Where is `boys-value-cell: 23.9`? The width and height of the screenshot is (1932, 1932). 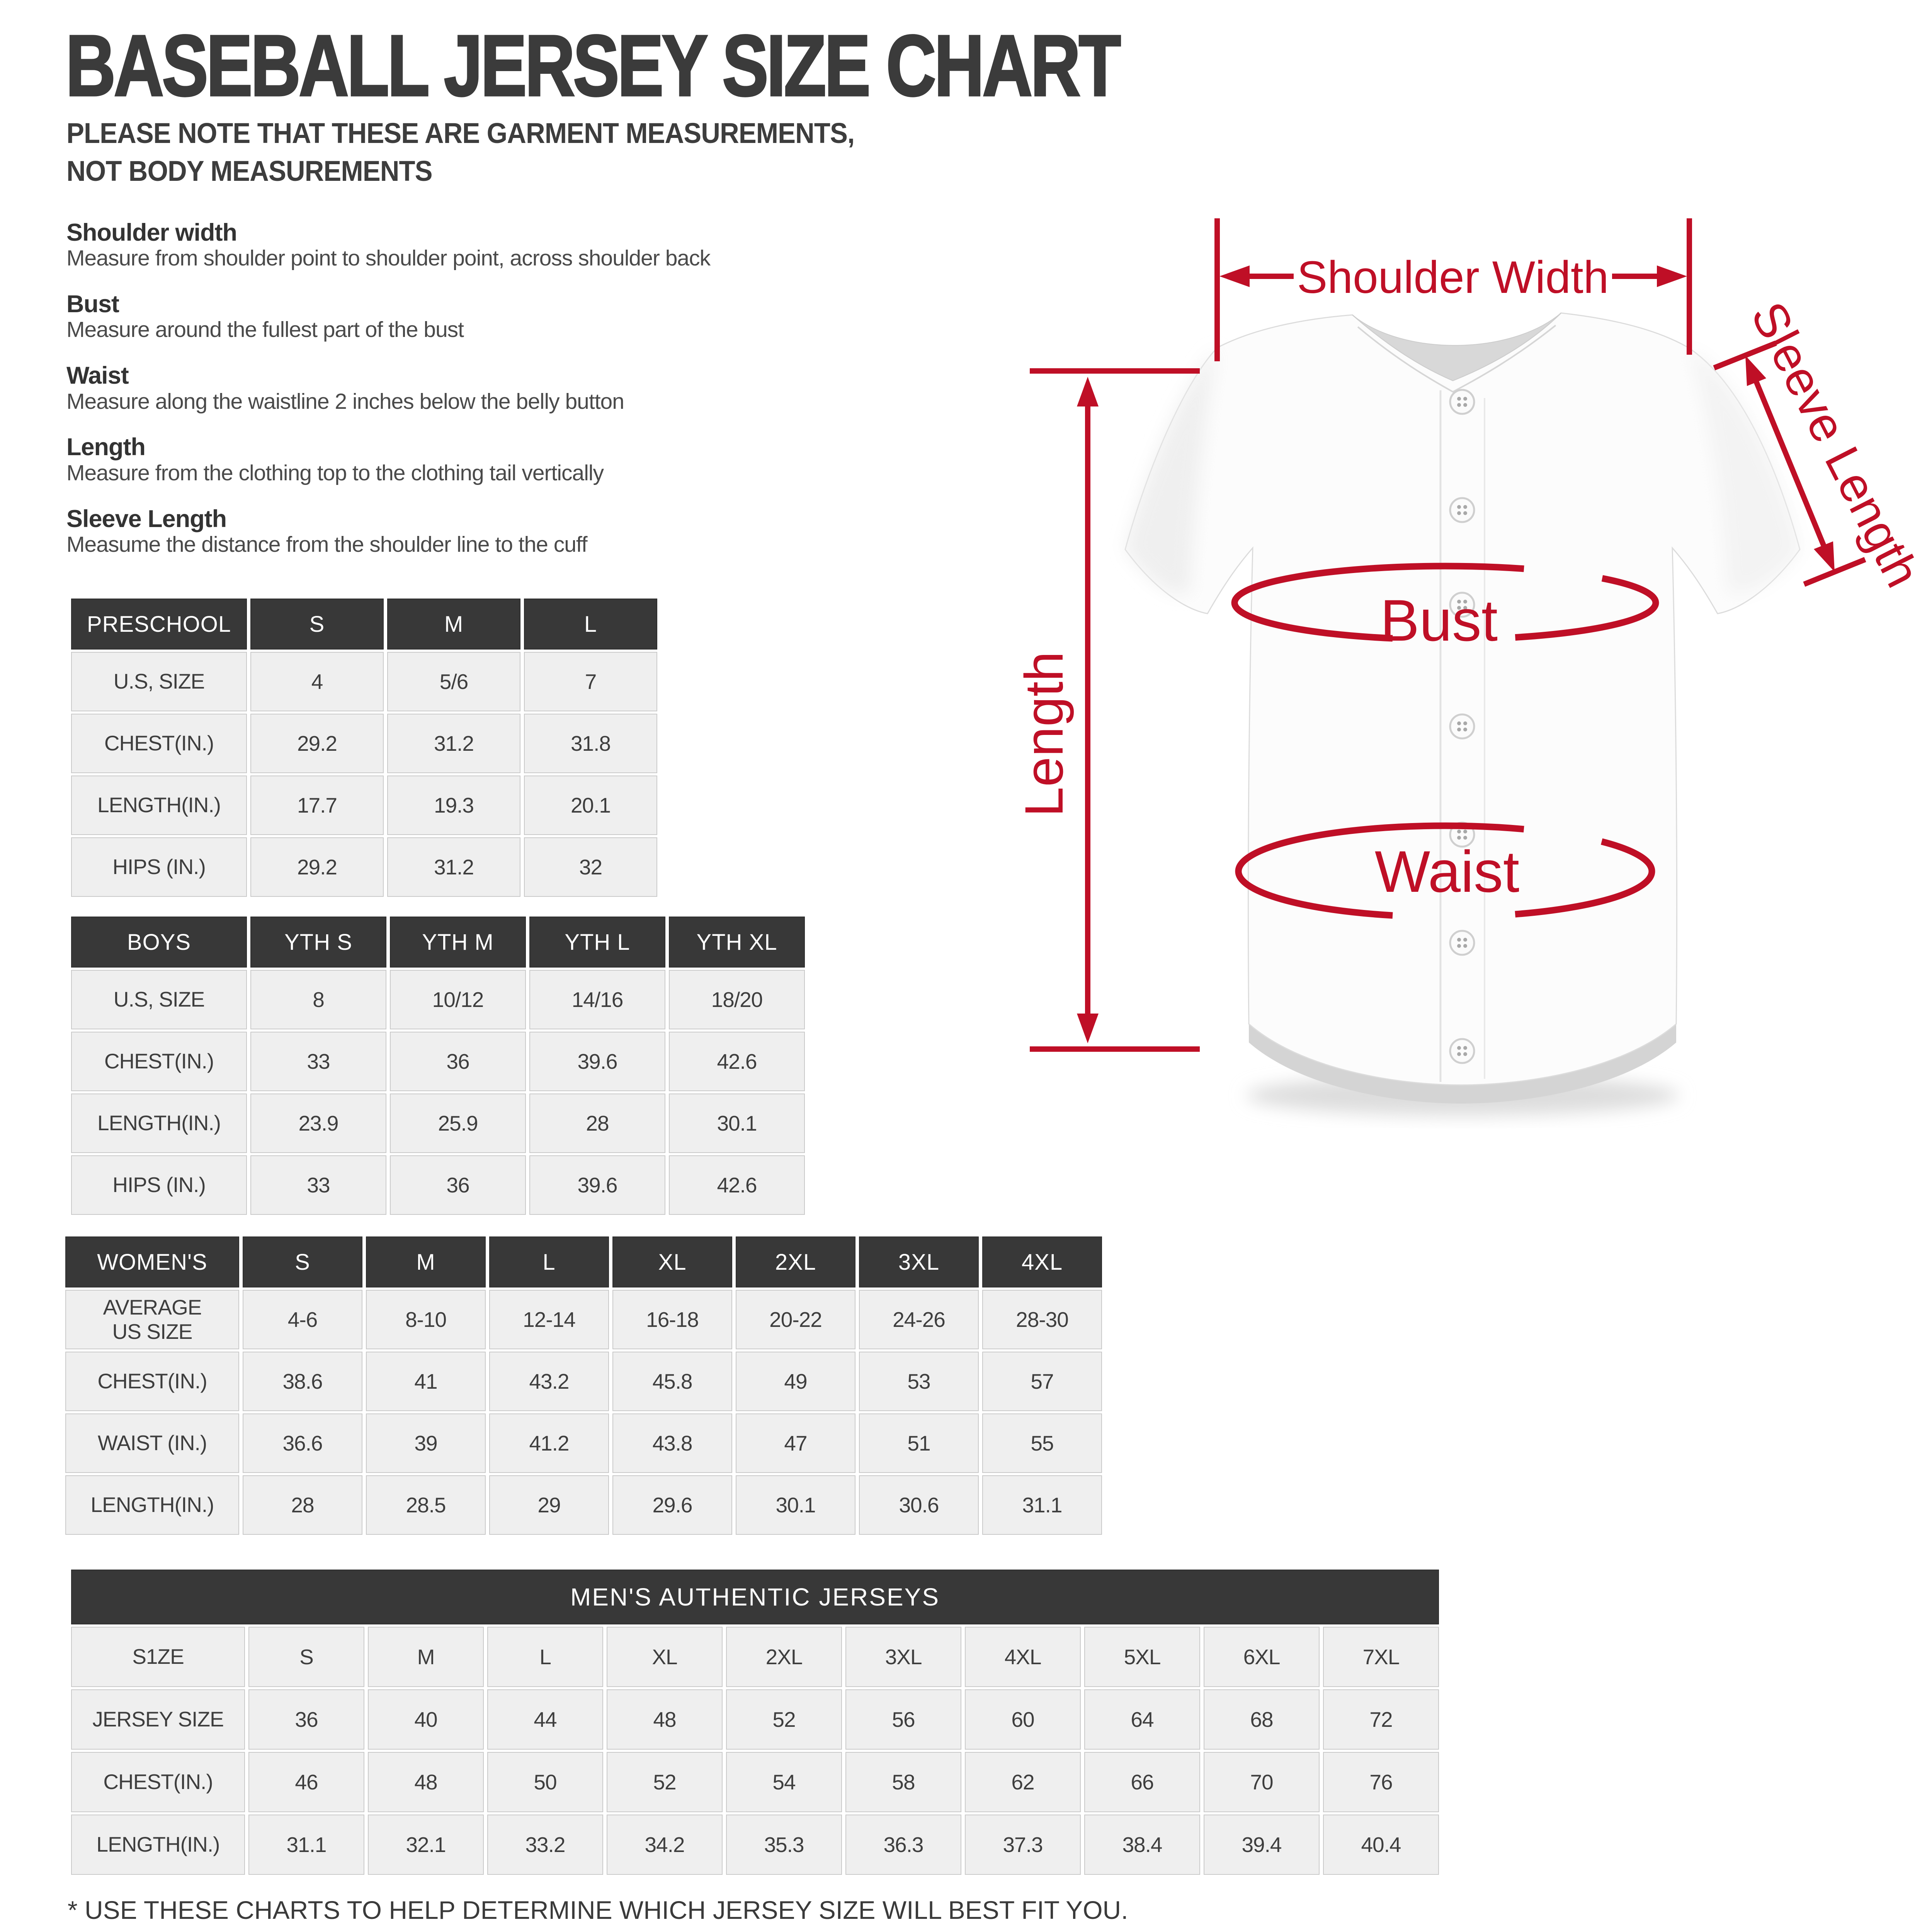 boys-value-cell: 23.9 is located at coordinates (318, 1123).